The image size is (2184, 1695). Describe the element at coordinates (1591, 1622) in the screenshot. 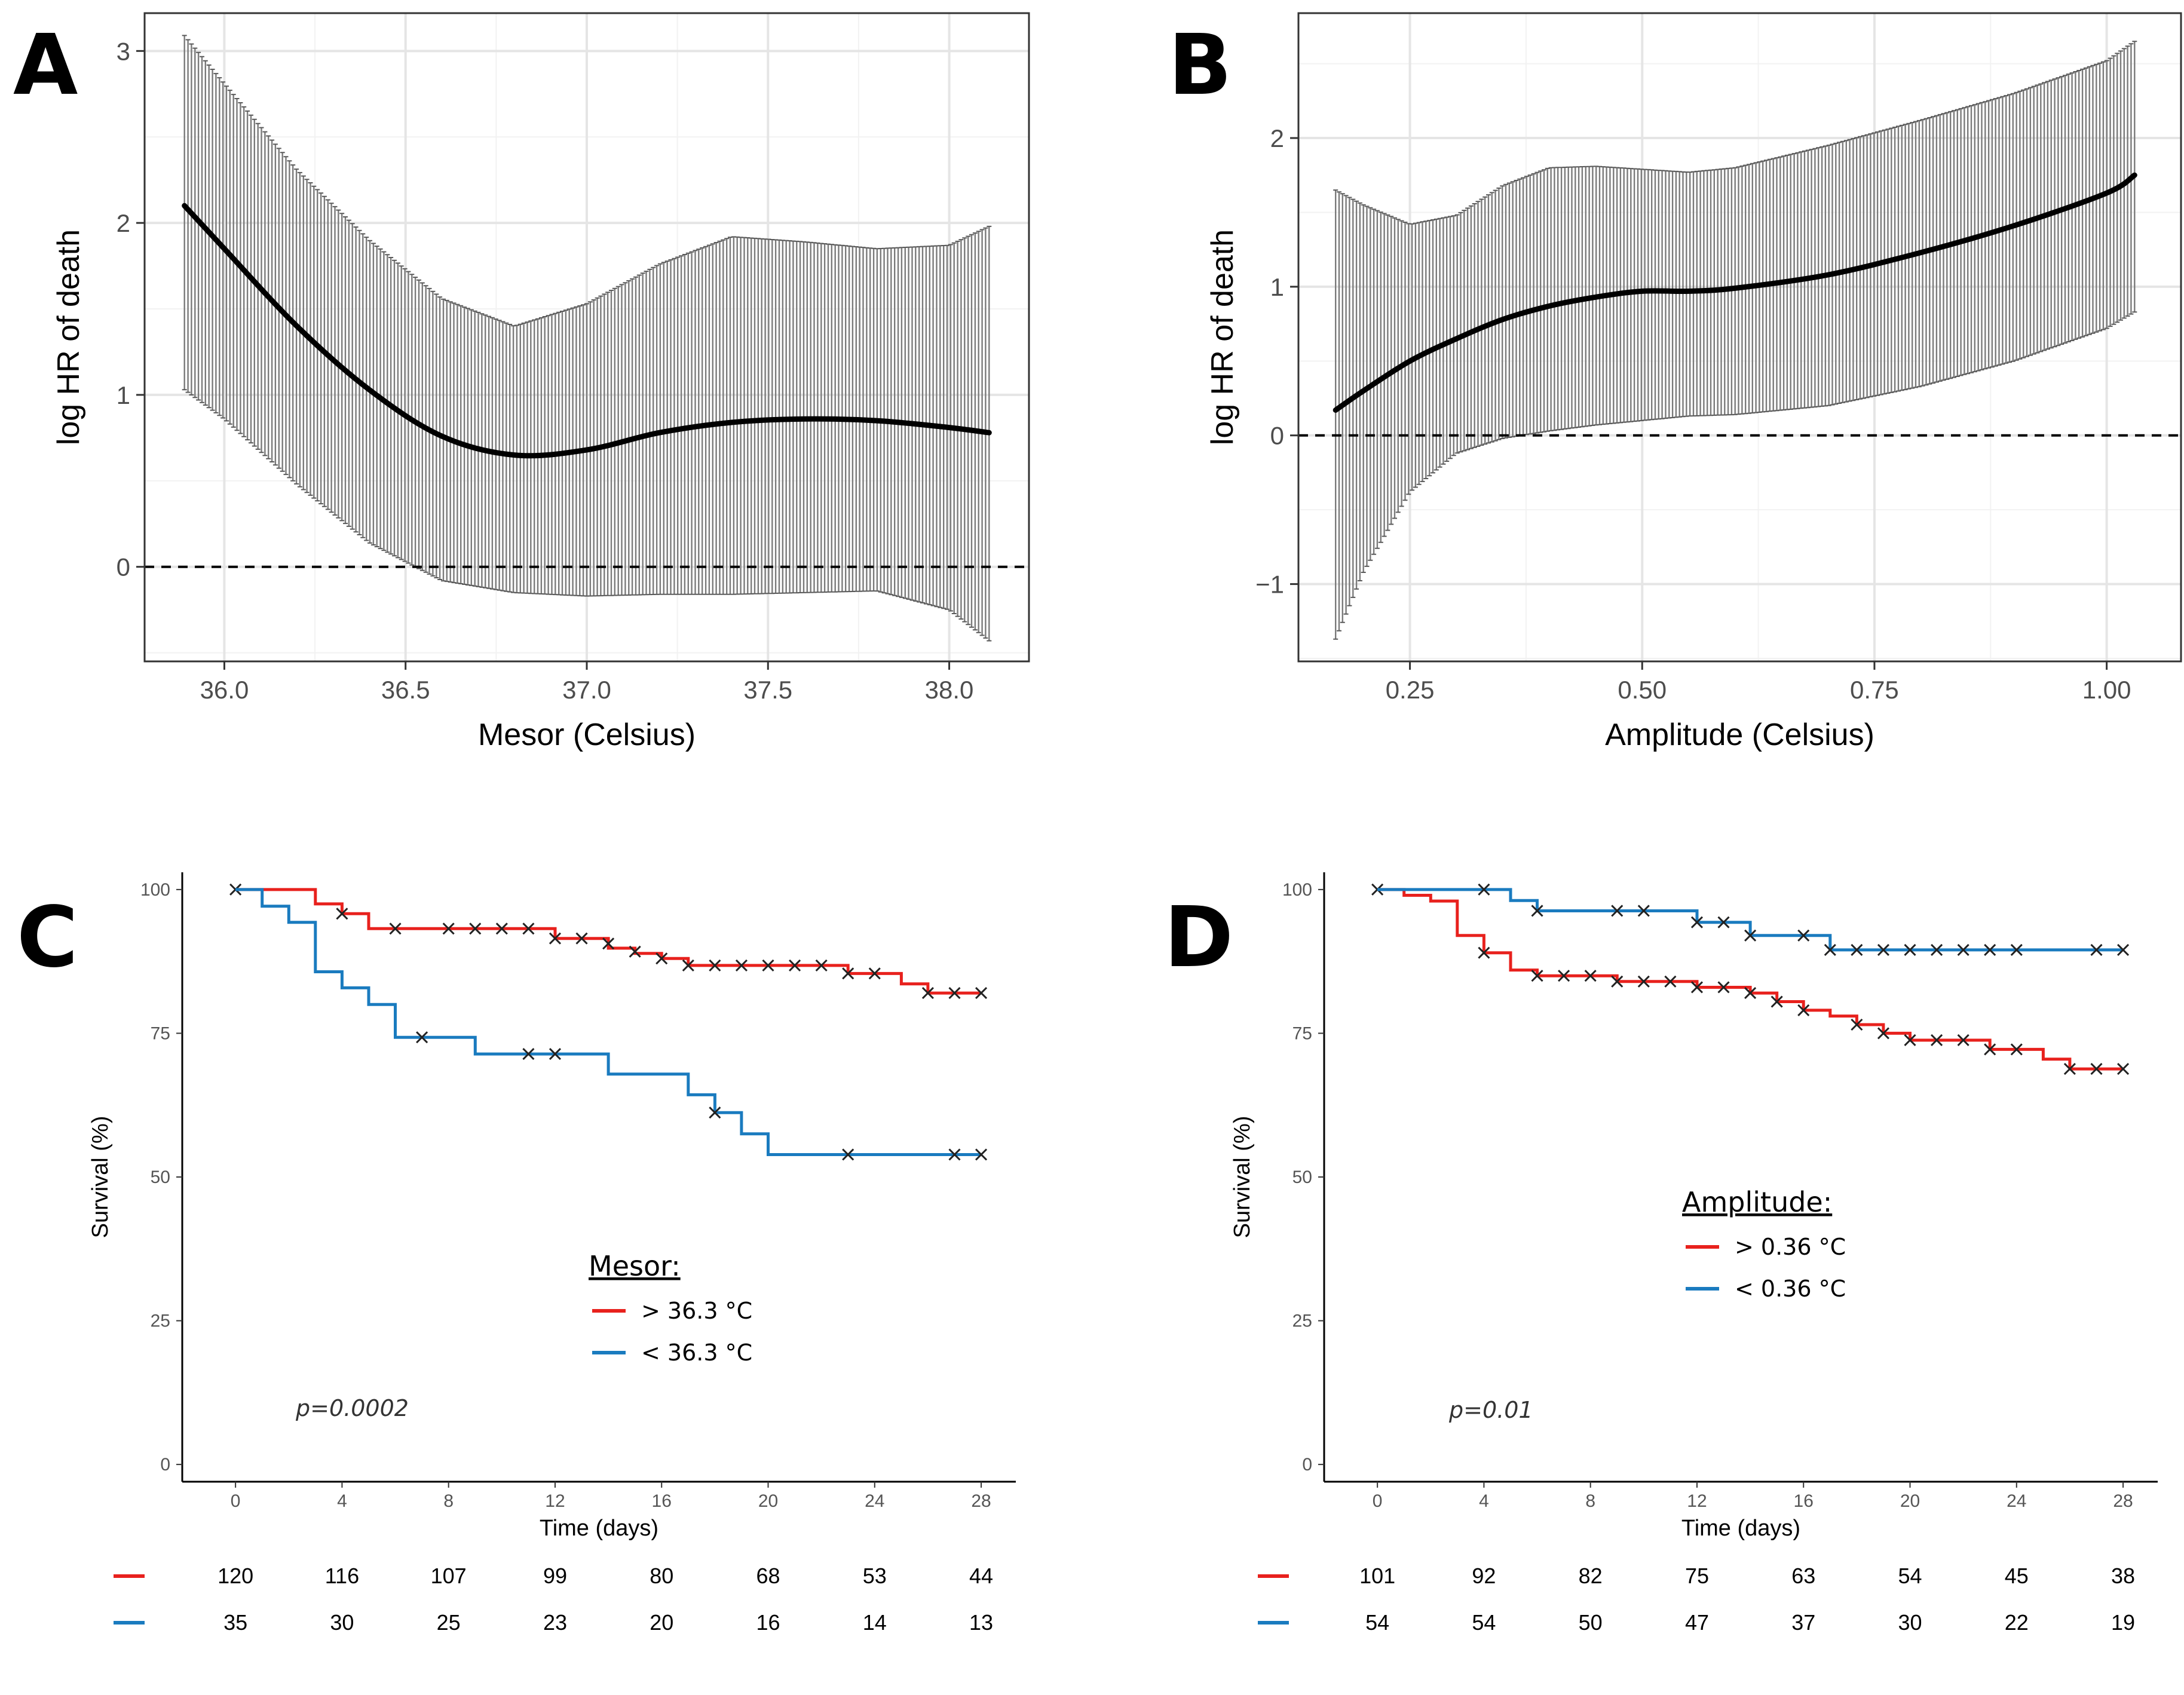

I see `risk-number: 50` at that location.